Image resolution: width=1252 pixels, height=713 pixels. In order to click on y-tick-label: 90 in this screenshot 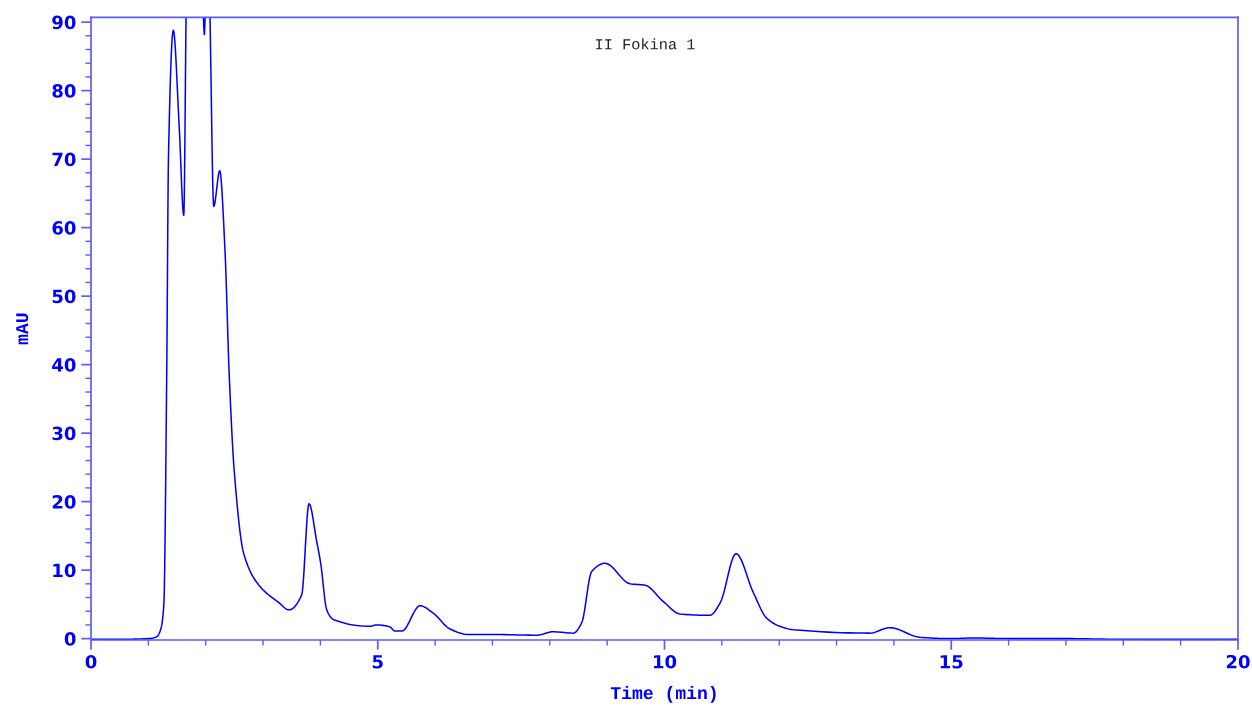, I will do `click(64, 22)`.